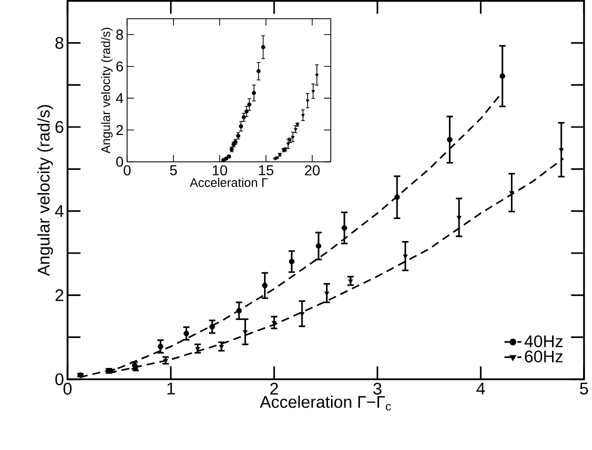  Describe the element at coordinates (543, 356) in the screenshot. I see `legend-label: 60Hz` at that location.